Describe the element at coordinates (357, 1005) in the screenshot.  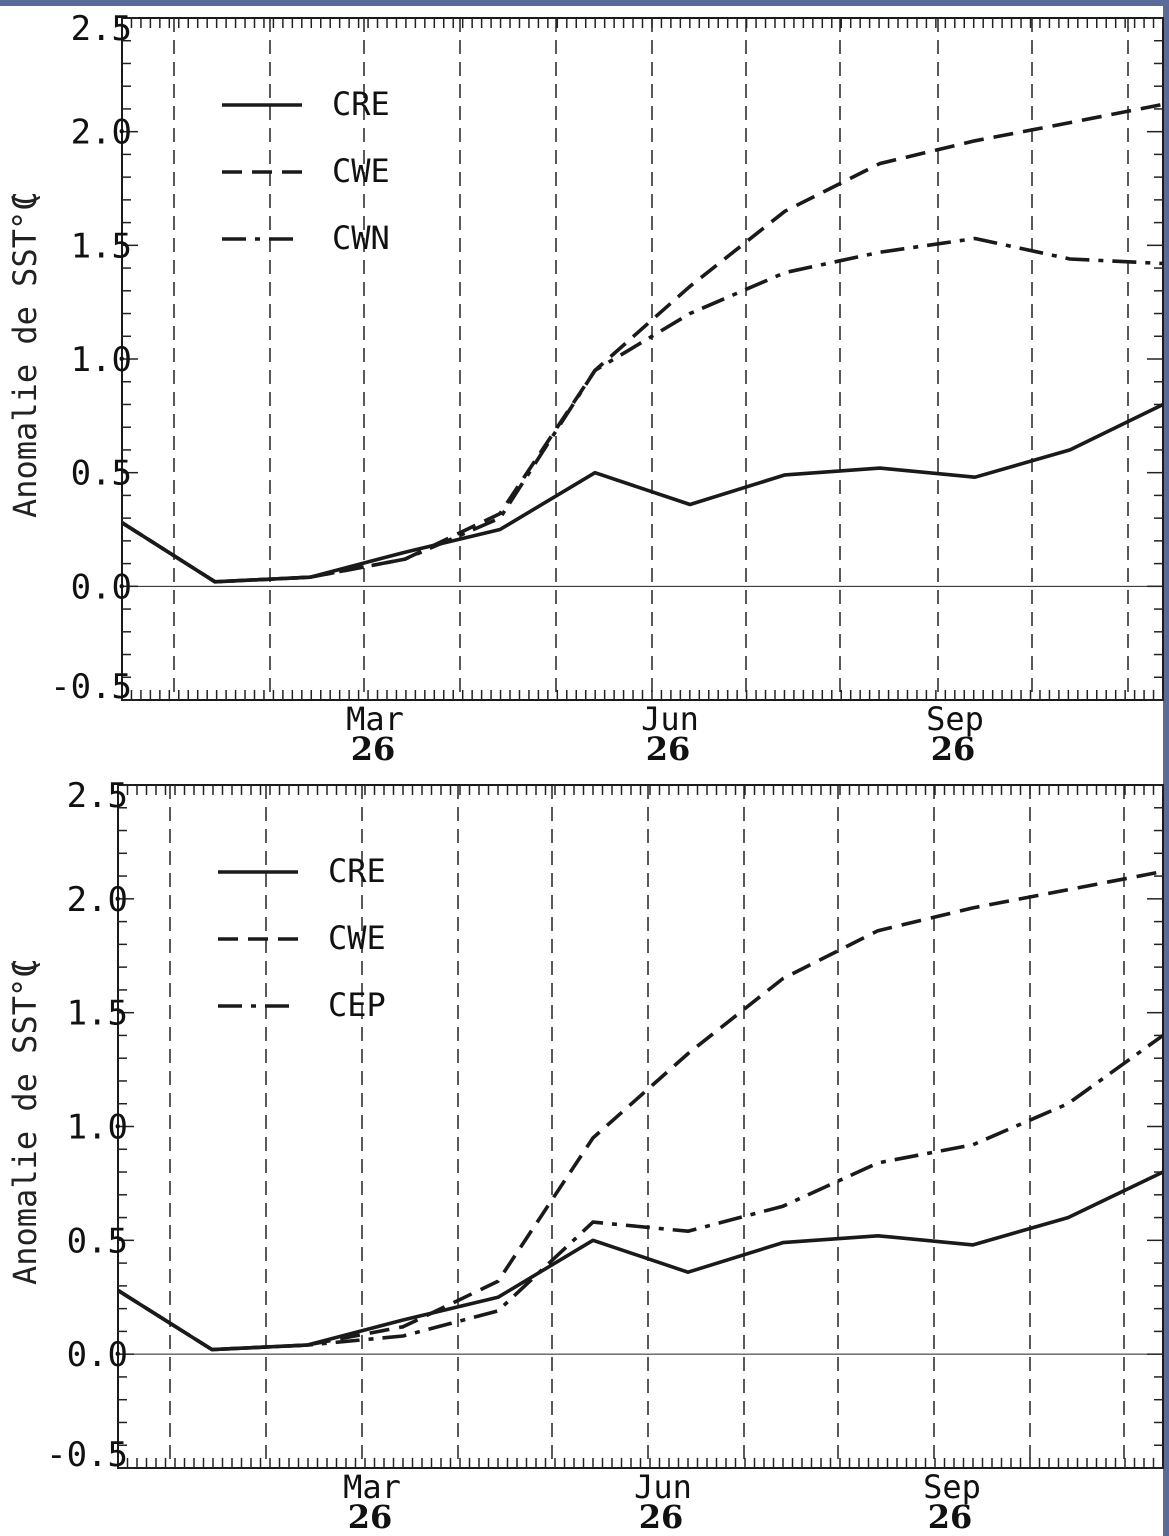
I see `legend-label-cep: CEP` at that location.